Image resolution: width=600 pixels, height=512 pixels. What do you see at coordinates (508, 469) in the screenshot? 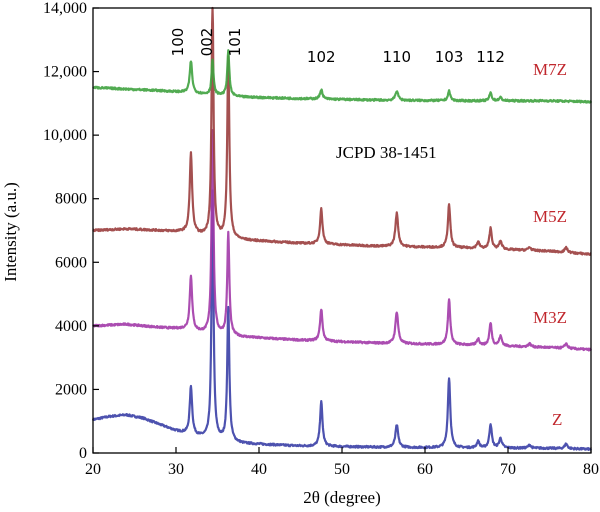
I see `x-tick-label: 70` at bounding box center [508, 469].